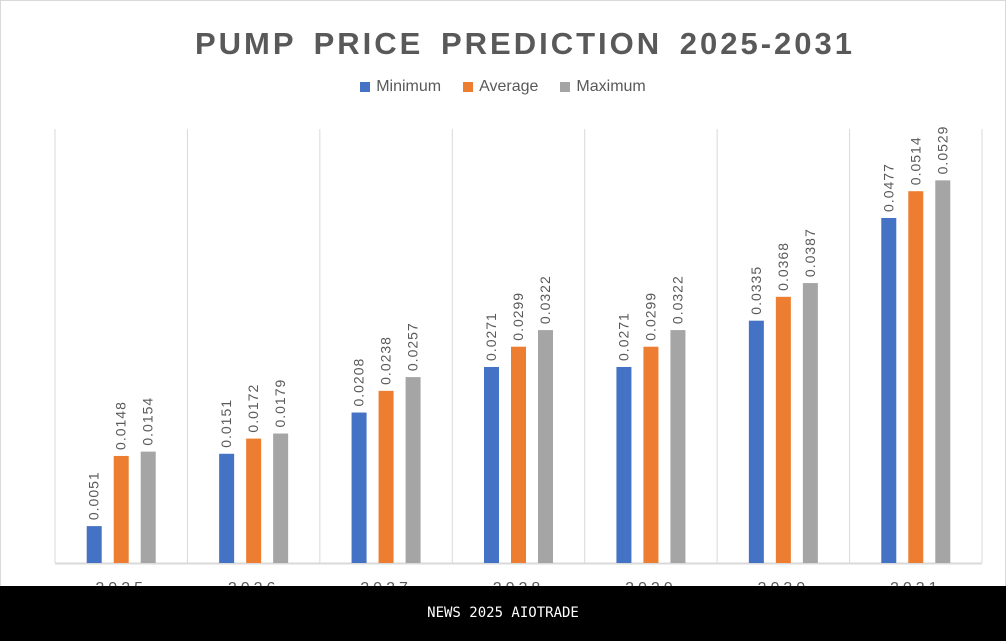  What do you see at coordinates (253, 408) in the screenshot?
I see `data-label: 0.0172` at bounding box center [253, 408].